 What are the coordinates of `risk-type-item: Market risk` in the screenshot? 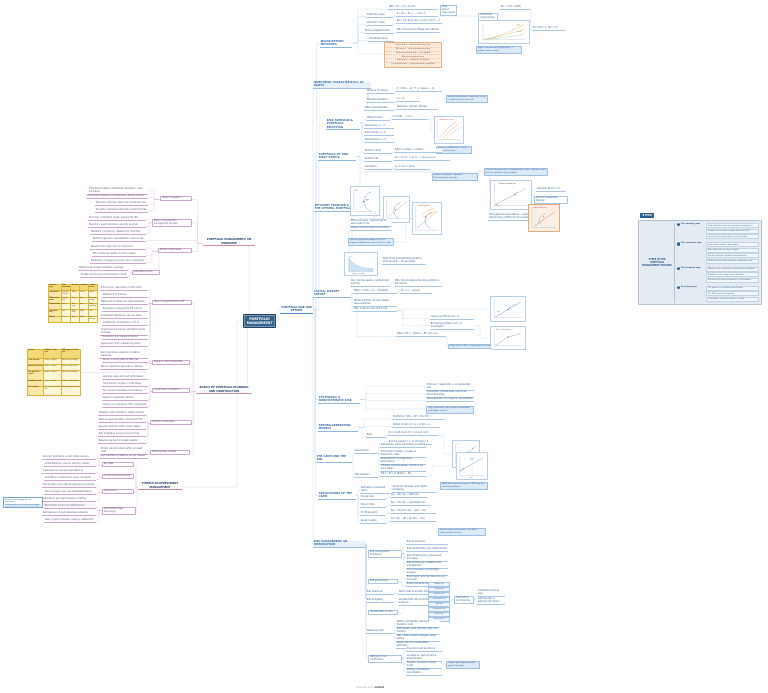 It's located at (439, 584).